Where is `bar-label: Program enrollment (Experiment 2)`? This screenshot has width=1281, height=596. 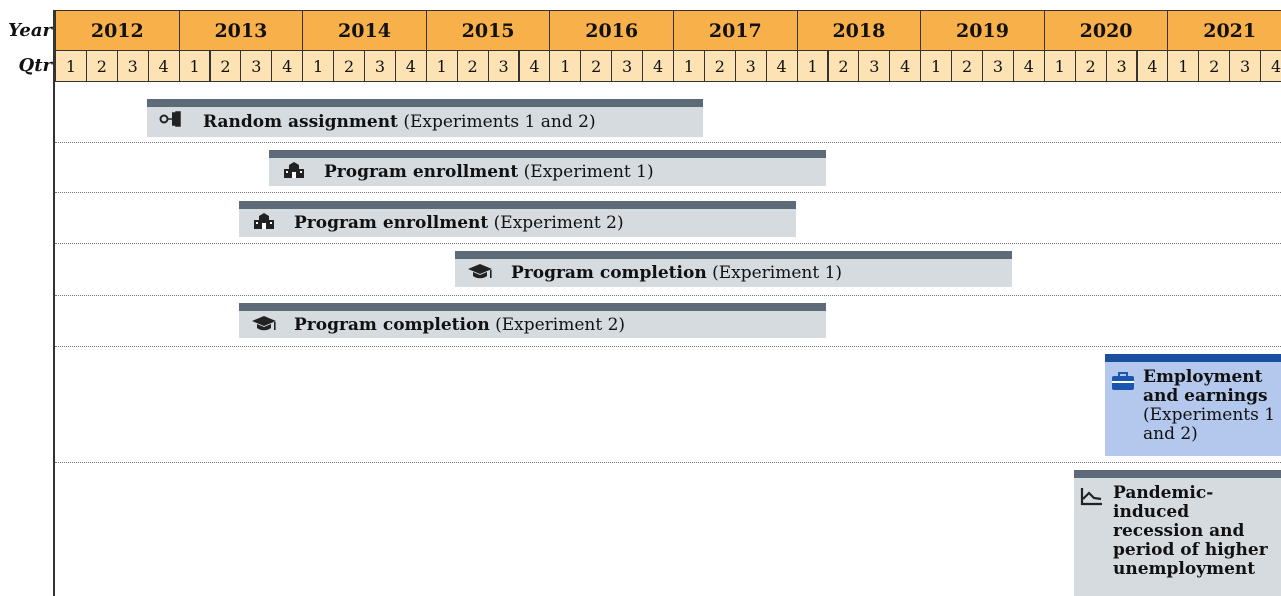 bar-label: Program enrollment (Experiment 2) is located at coordinates (459, 223).